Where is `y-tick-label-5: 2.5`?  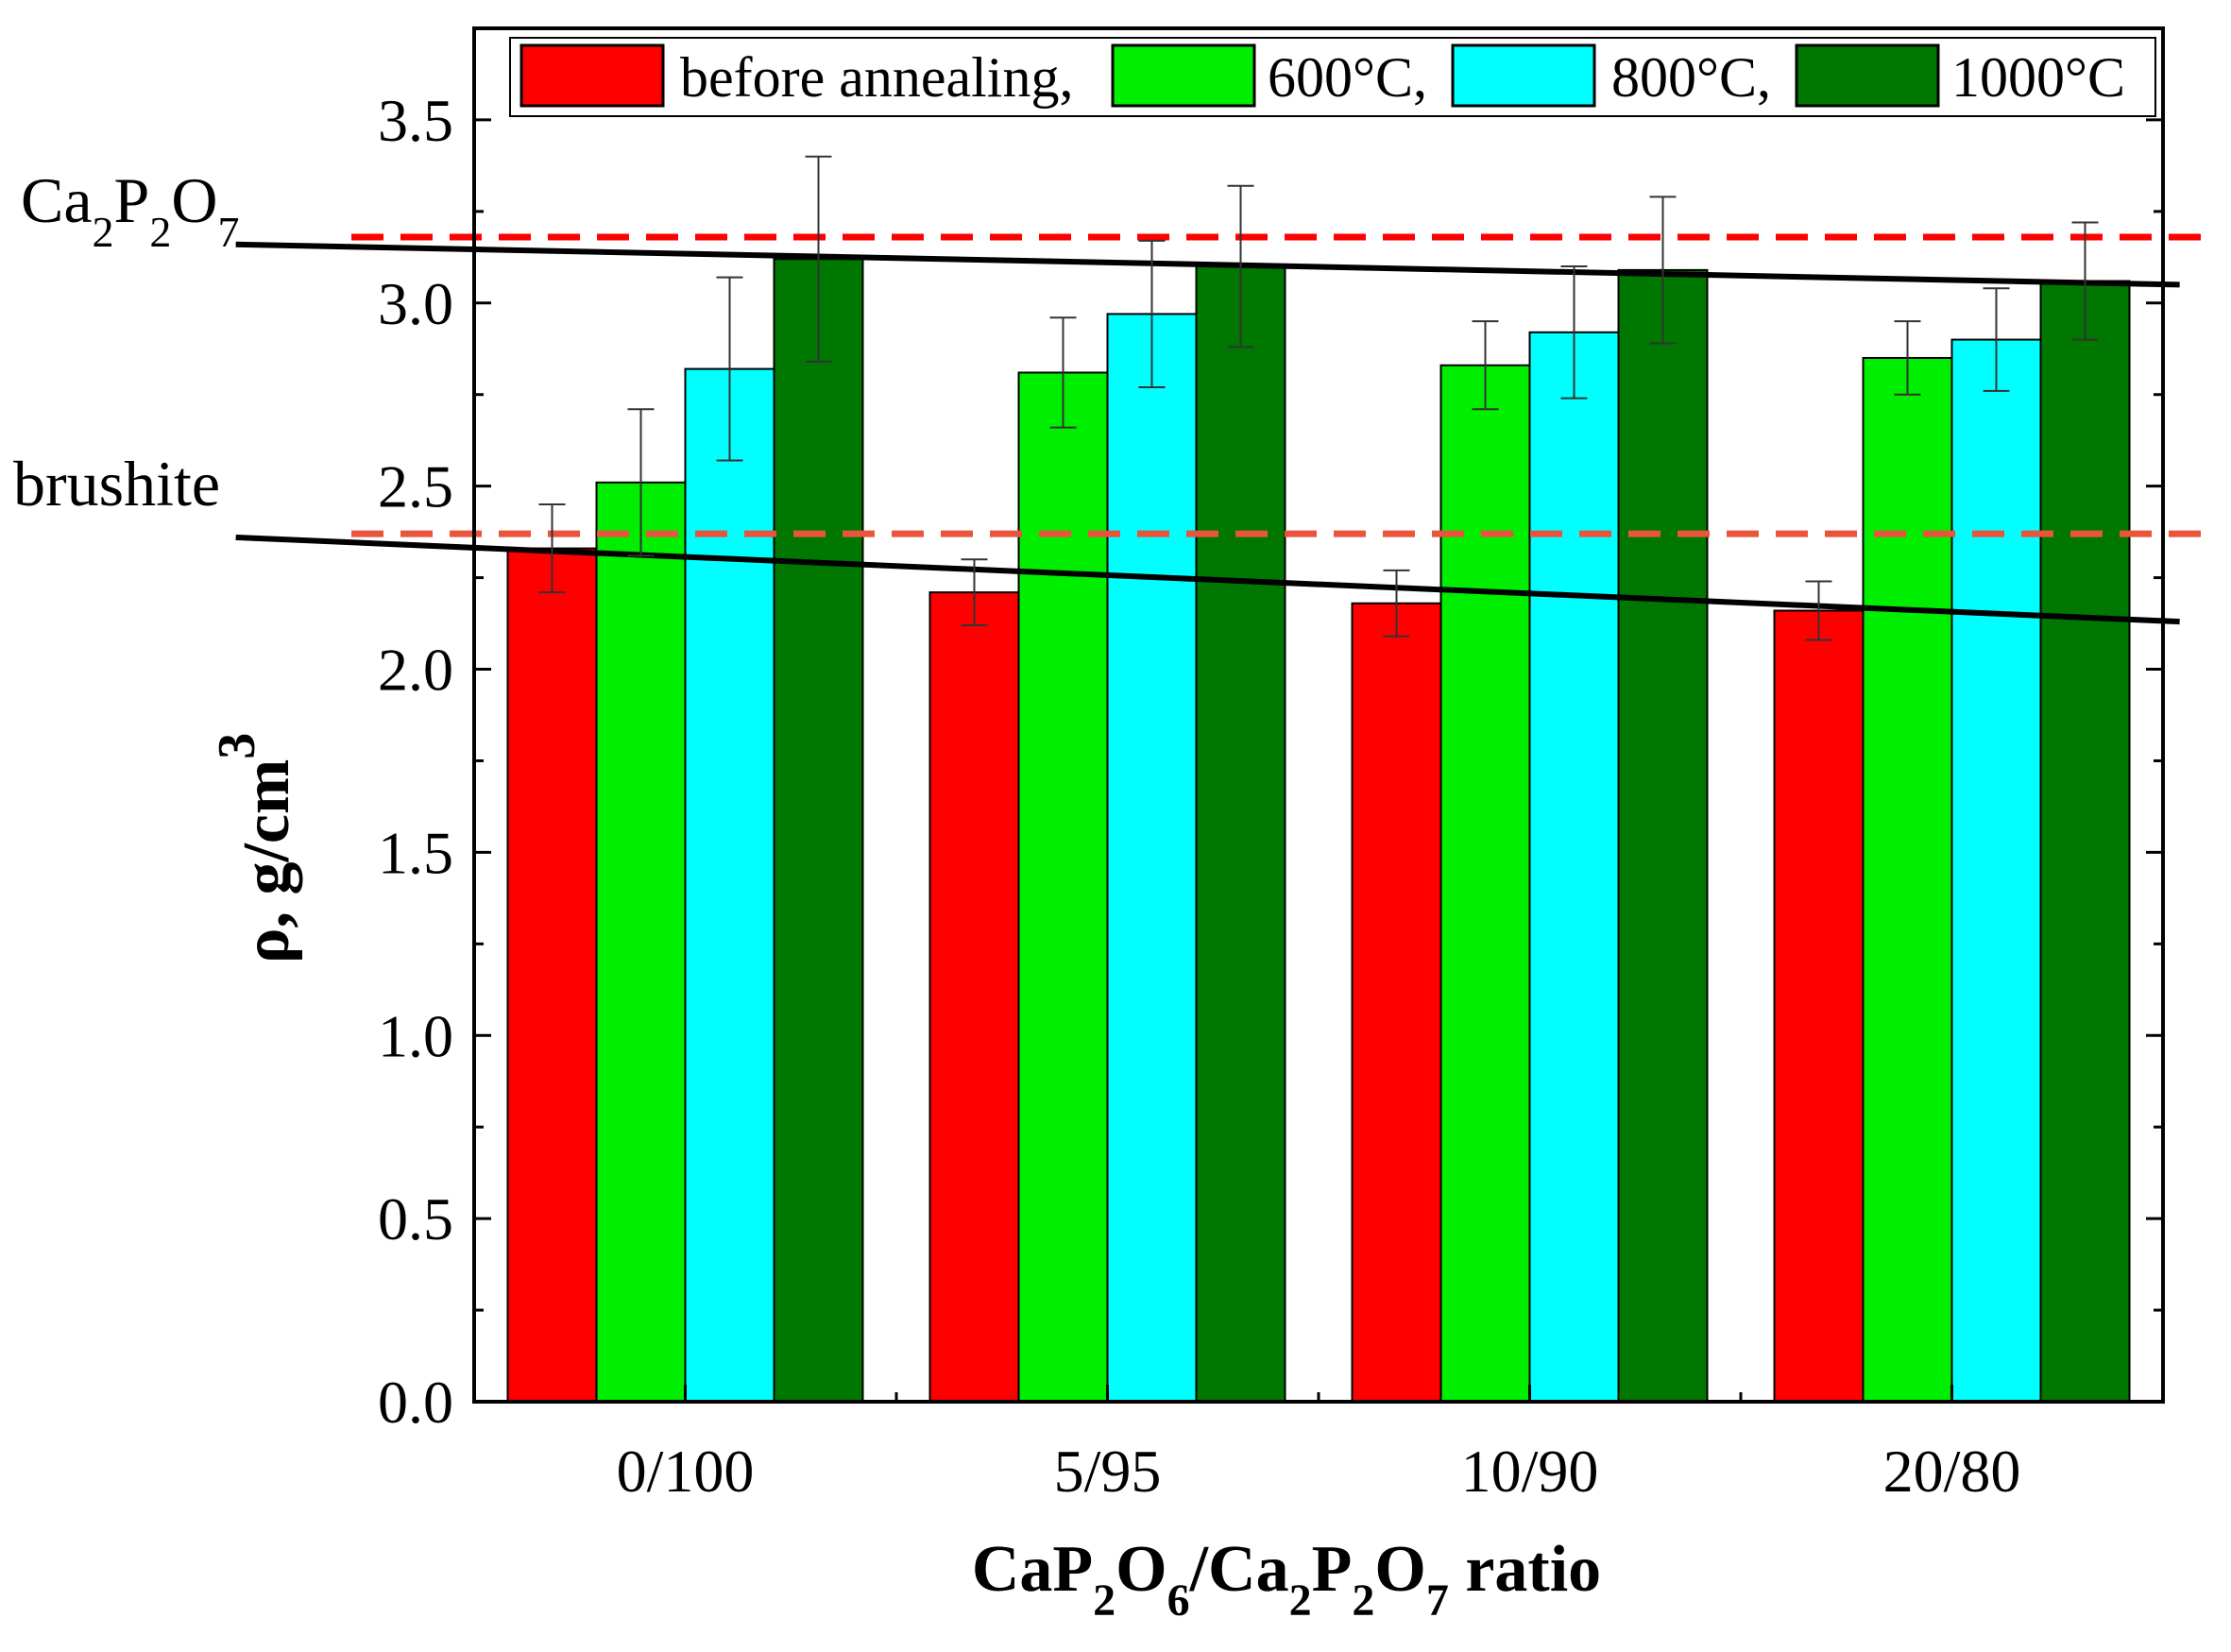
y-tick-label-5: 2.5 is located at coordinates (415, 486).